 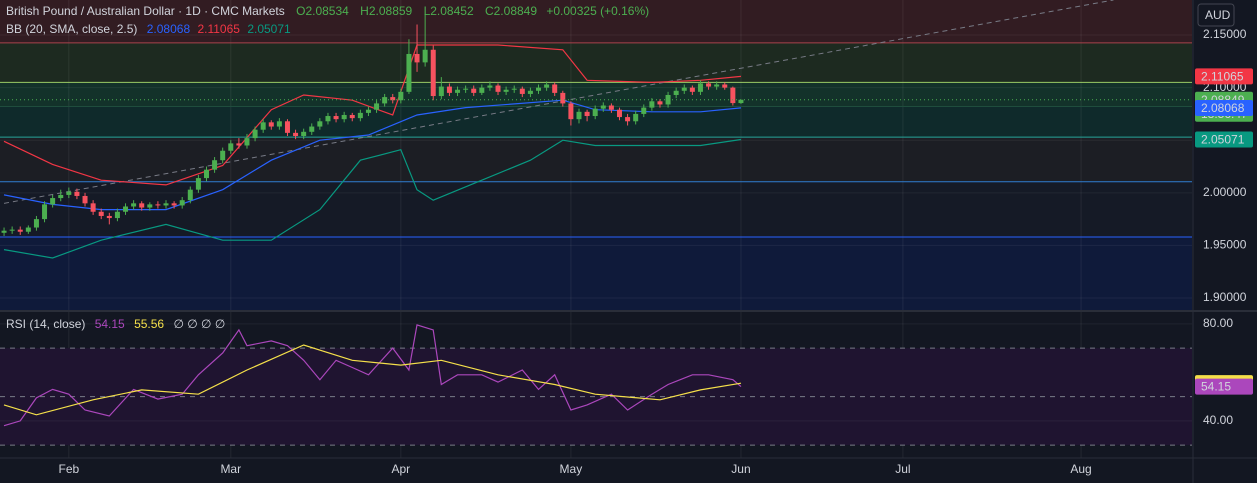 I want to click on rsi-value: 54.15, so click(x=110, y=324).